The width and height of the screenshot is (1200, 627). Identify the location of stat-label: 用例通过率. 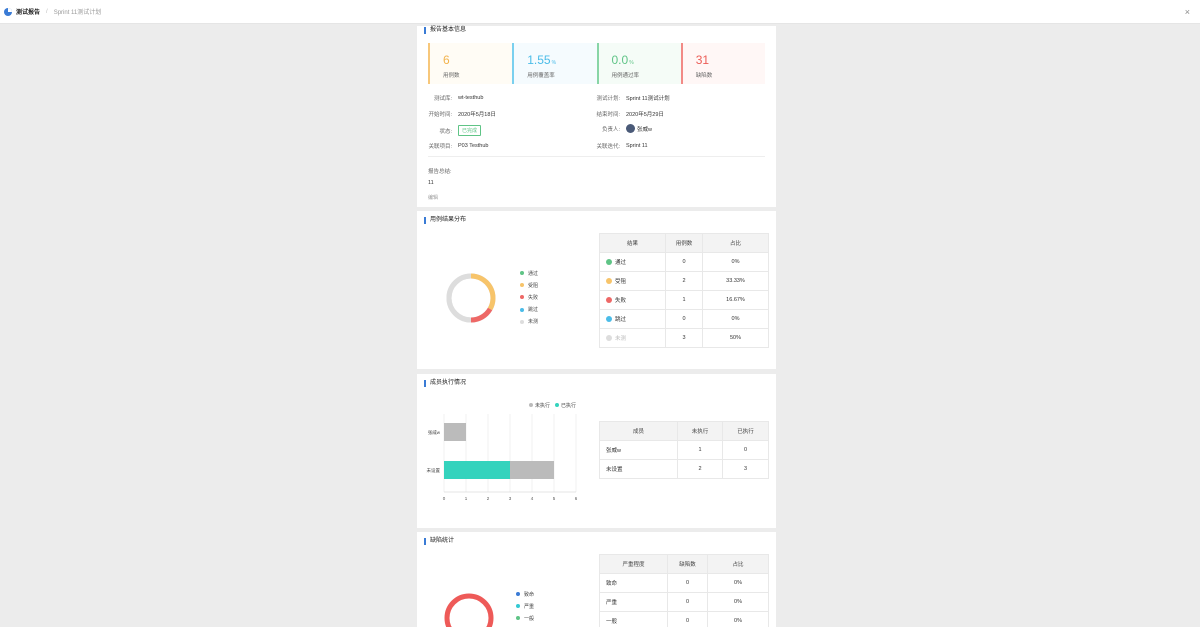
(625, 76).